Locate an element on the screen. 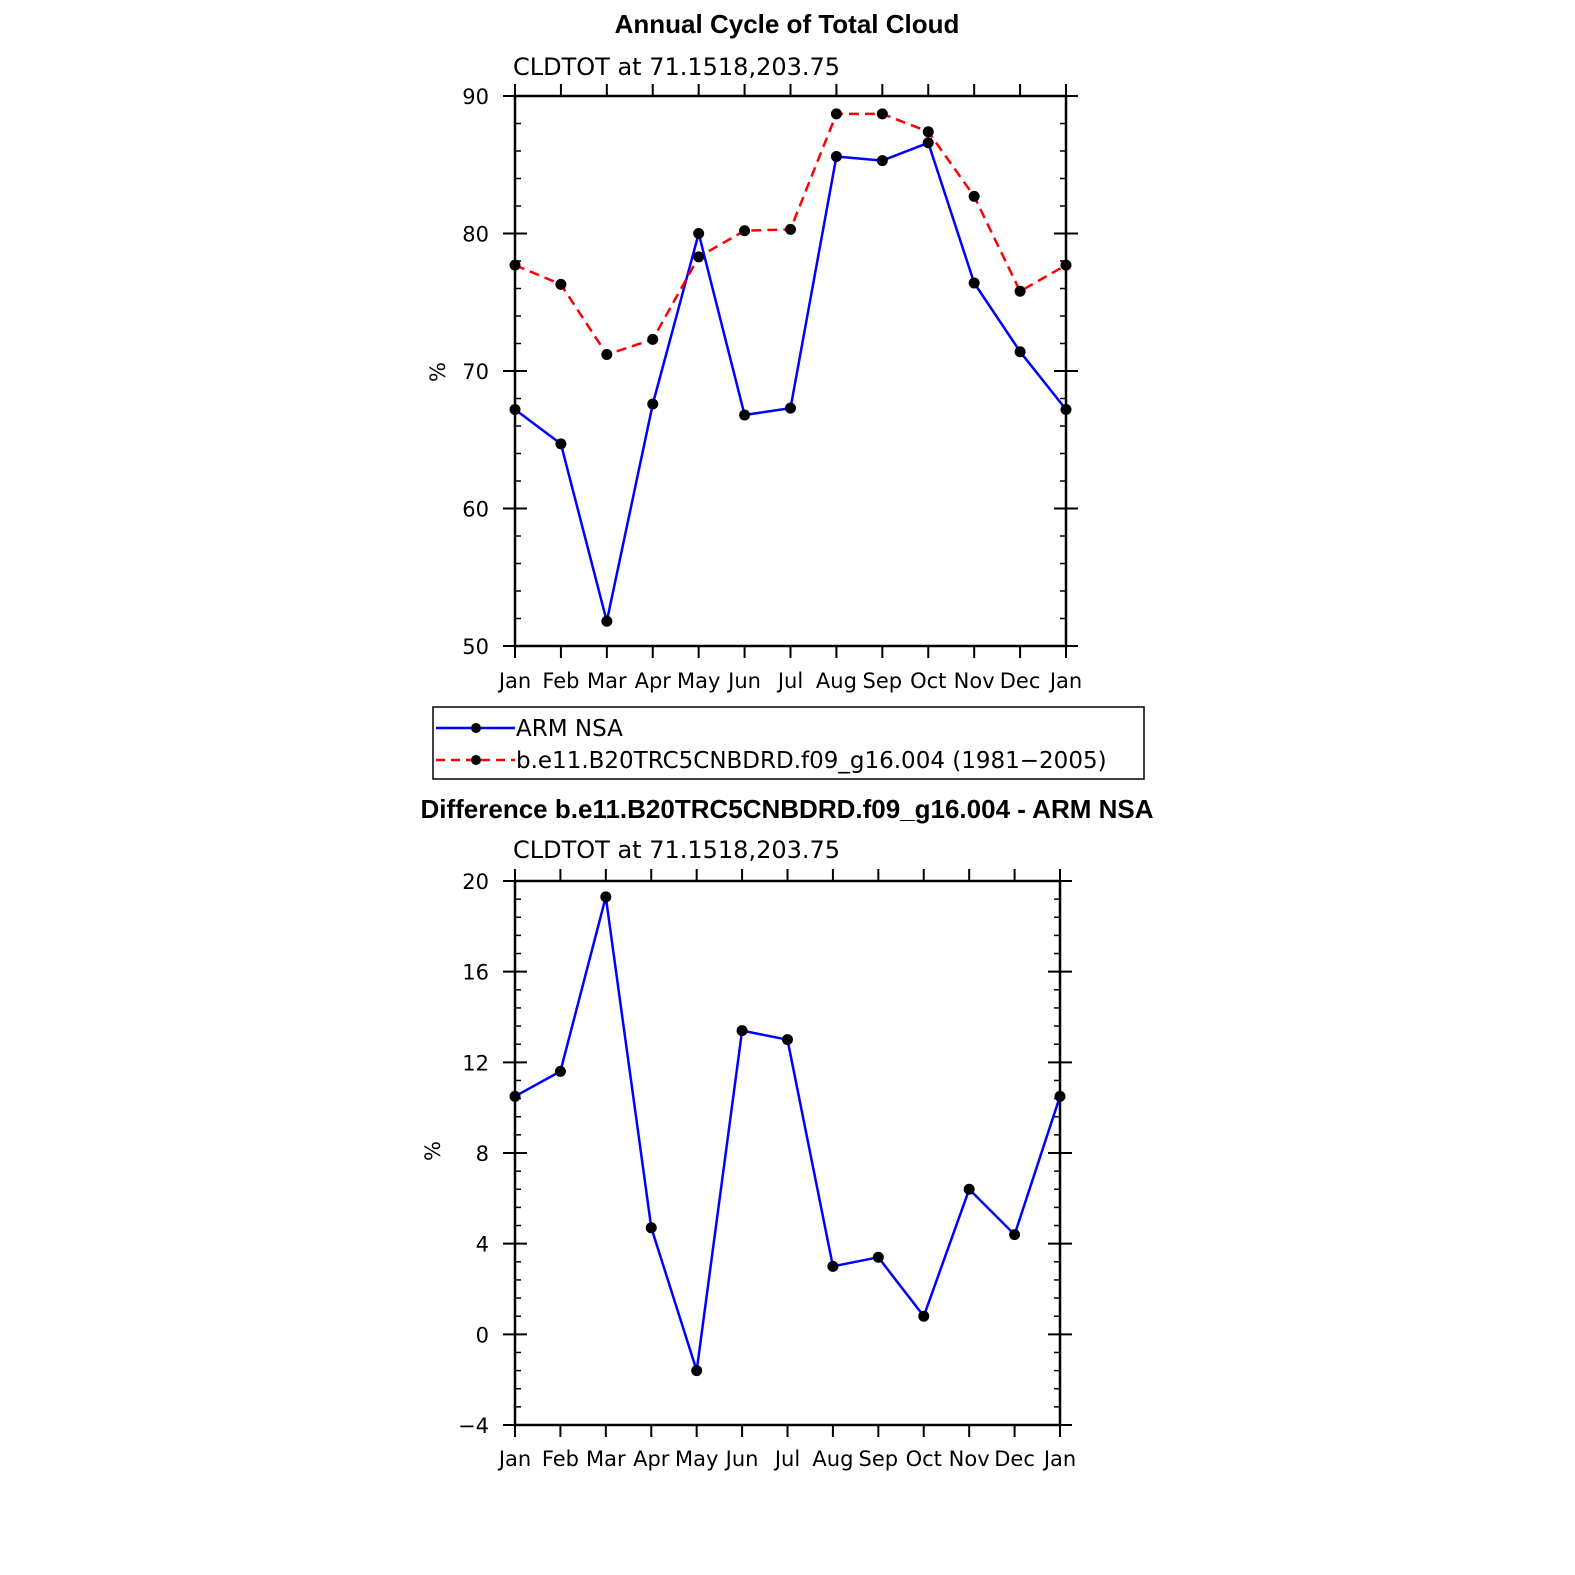 This screenshot has width=1575, height=1575. legend-label-arm-nsa: ARM NSA is located at coordinates (569, 729).